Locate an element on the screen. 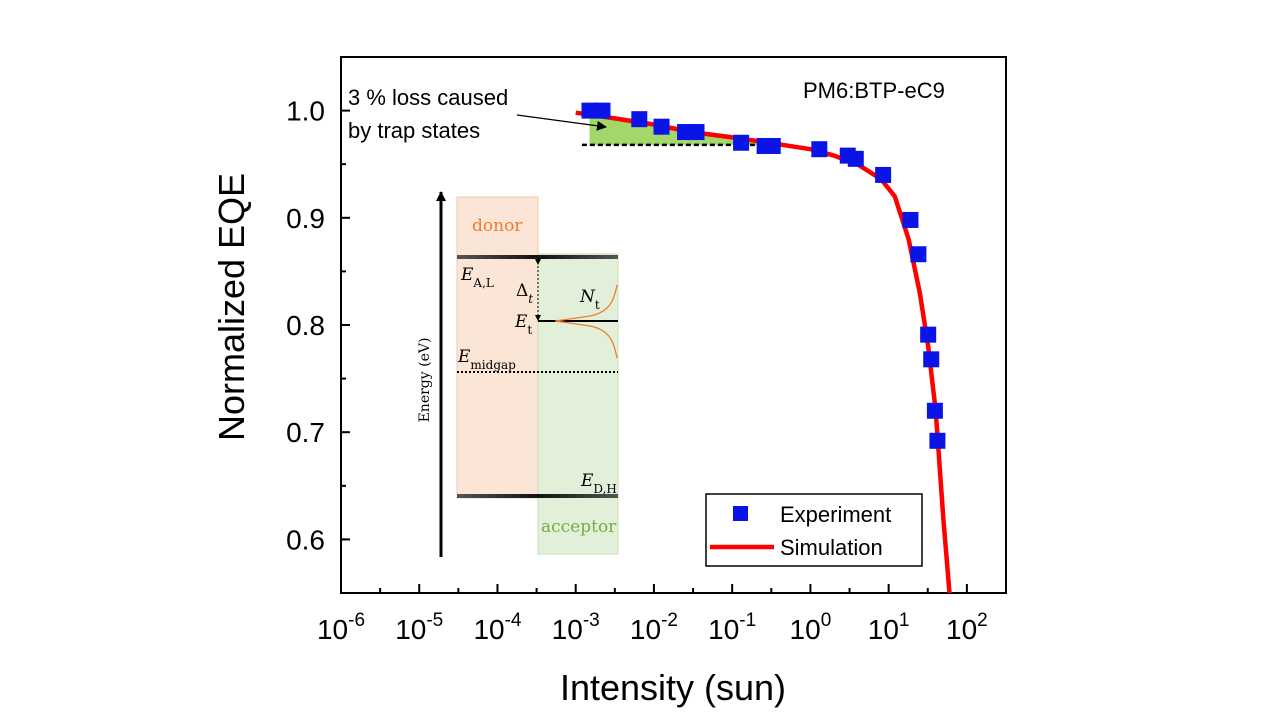 The image size is (1280, 719). x-axis-title: Intensity (sun) is located at coordinates (673, 687).